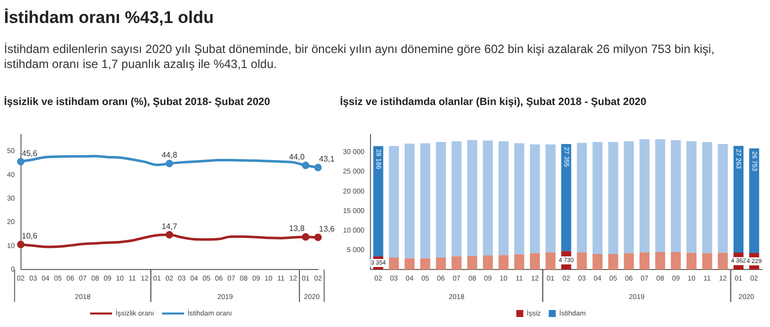 The image size is (770, 327). What do you see at coordinates (297, 157) in the screenshot?
I see `data-label: 44,0` at bounding box center [297, 157].